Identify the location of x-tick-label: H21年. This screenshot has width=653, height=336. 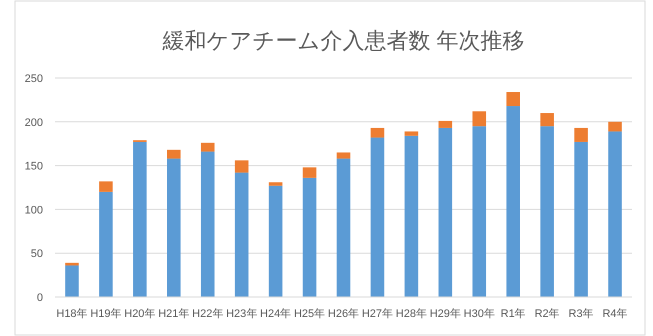
(174, 314).